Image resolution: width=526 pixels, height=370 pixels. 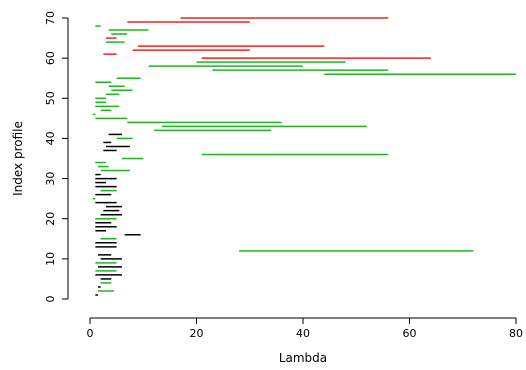 I want to click on y-axis-title: Index profile, so click(x=18, y=158).